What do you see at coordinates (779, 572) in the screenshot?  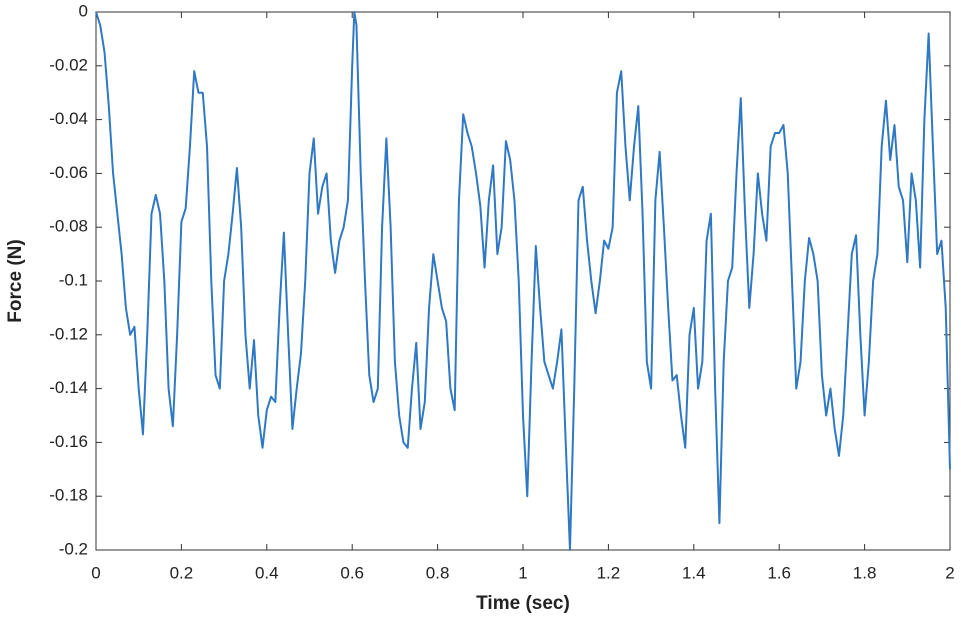 I see `x-tick-label: 1.6` at bounding box center [779, 572].